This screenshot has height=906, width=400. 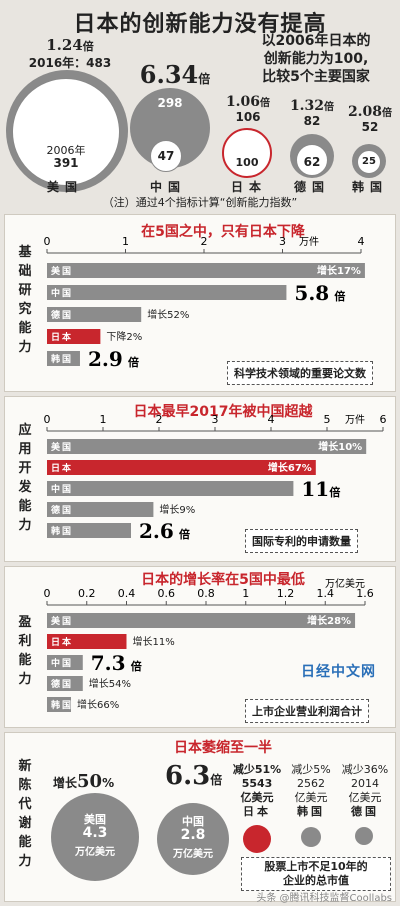 What do you see at coordinates (70, 45) in the screenshot?
I see `us-ratio: 1.24倍` at bounding box center [70, 45].